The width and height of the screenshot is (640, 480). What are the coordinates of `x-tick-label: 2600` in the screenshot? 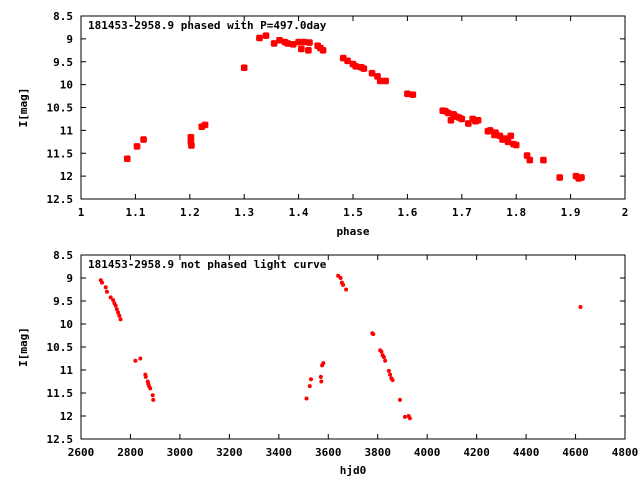 It's located at (81, 452).